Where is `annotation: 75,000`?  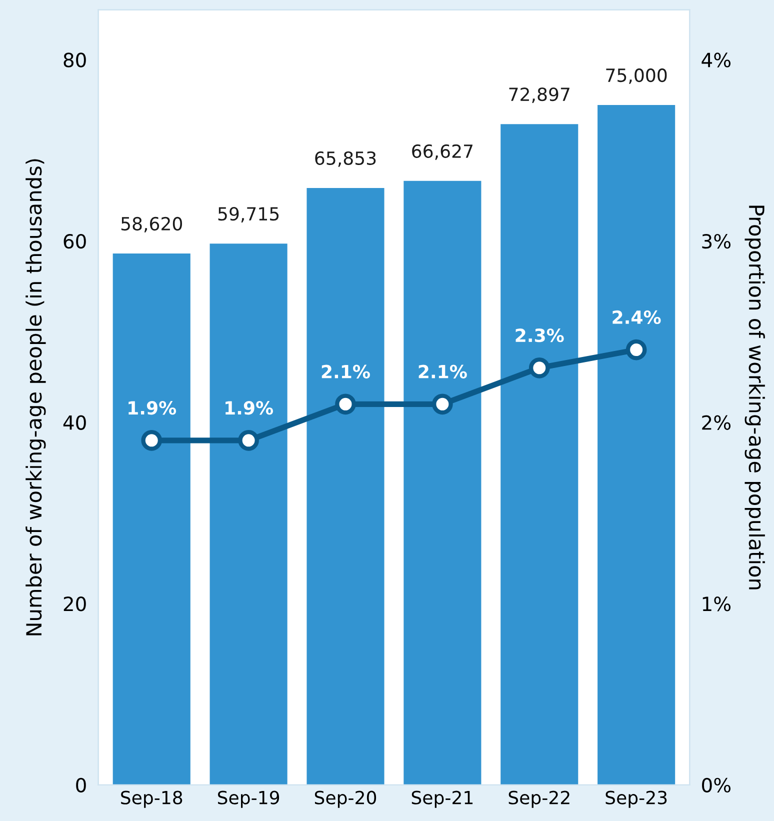 annotation: 75,000 is located at coordinates (636, 76).